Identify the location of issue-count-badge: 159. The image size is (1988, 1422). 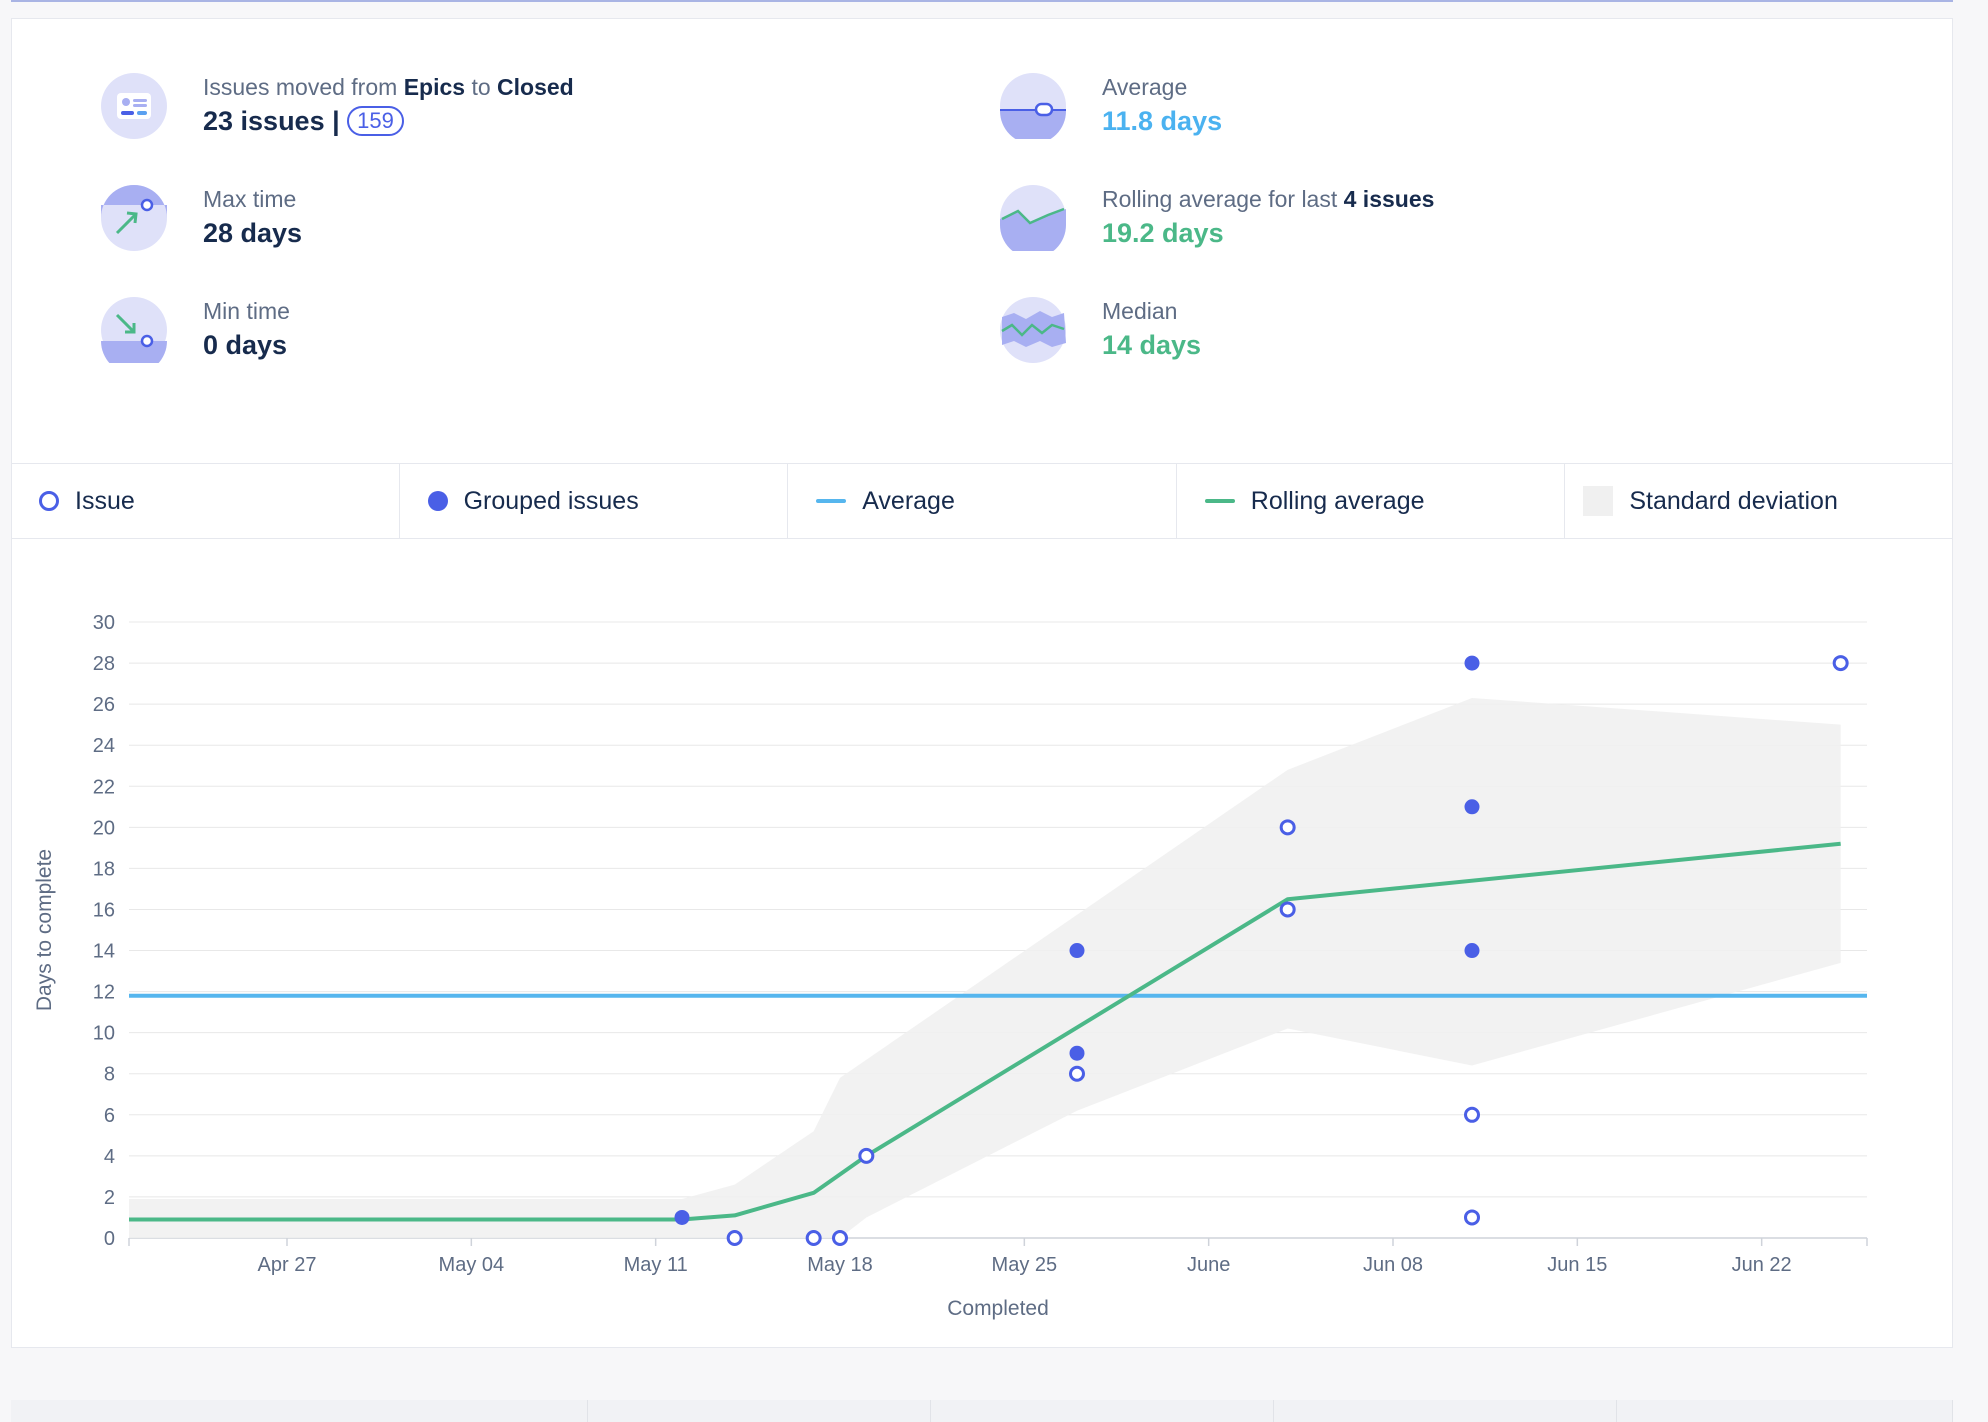
(375, 121).